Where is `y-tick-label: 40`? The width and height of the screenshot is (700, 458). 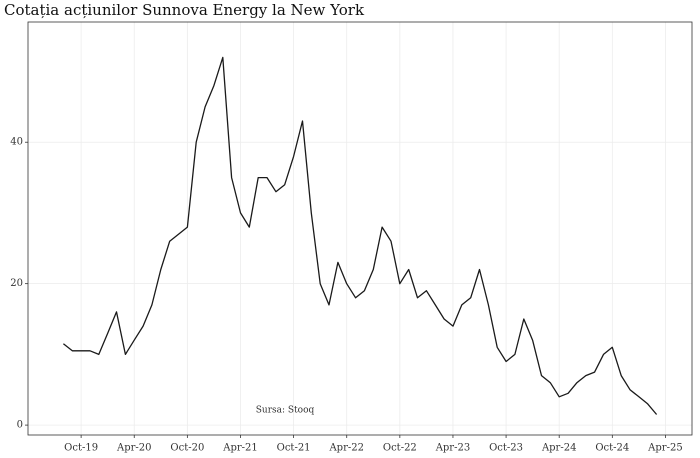
y-tick-label: 40 is located at coordinates (16, 142).